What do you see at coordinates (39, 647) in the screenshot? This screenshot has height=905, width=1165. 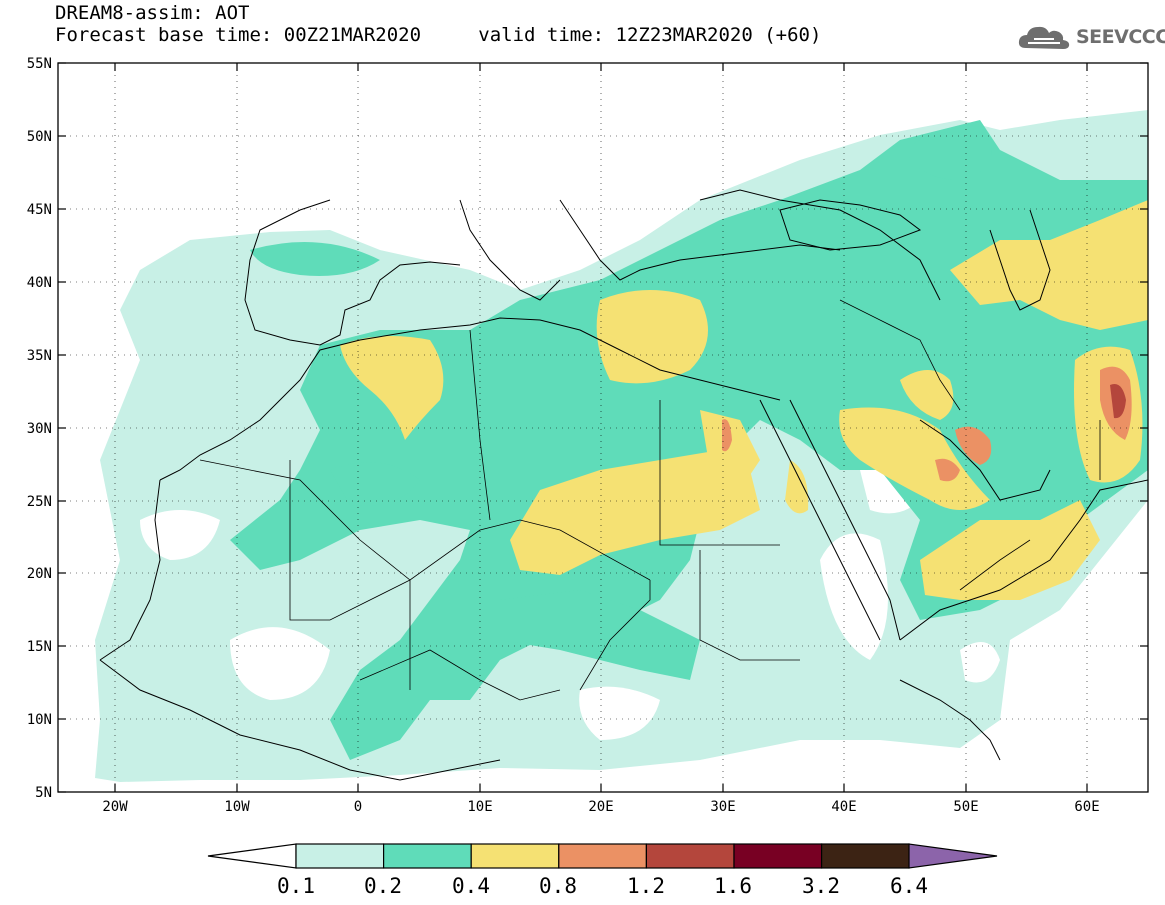 I see `lat-label: 15N` at bounding box center [39, 647].